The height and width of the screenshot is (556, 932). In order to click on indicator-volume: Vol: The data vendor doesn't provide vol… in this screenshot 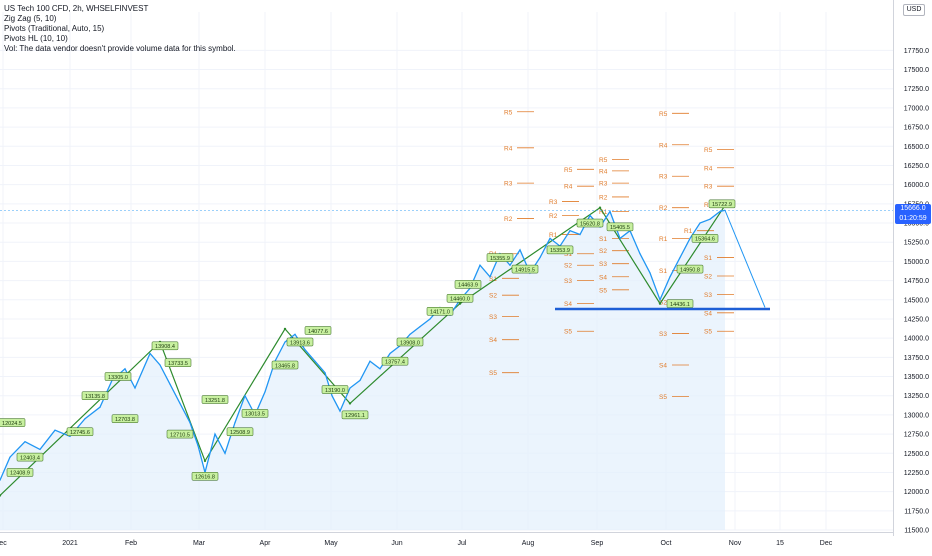, I will do `click(120, 48)`.